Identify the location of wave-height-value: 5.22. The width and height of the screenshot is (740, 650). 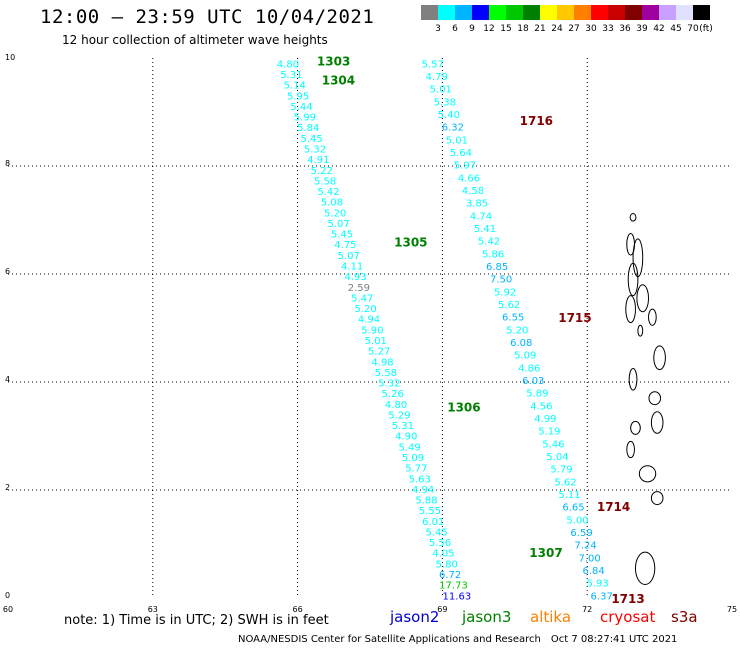
(322, 171).